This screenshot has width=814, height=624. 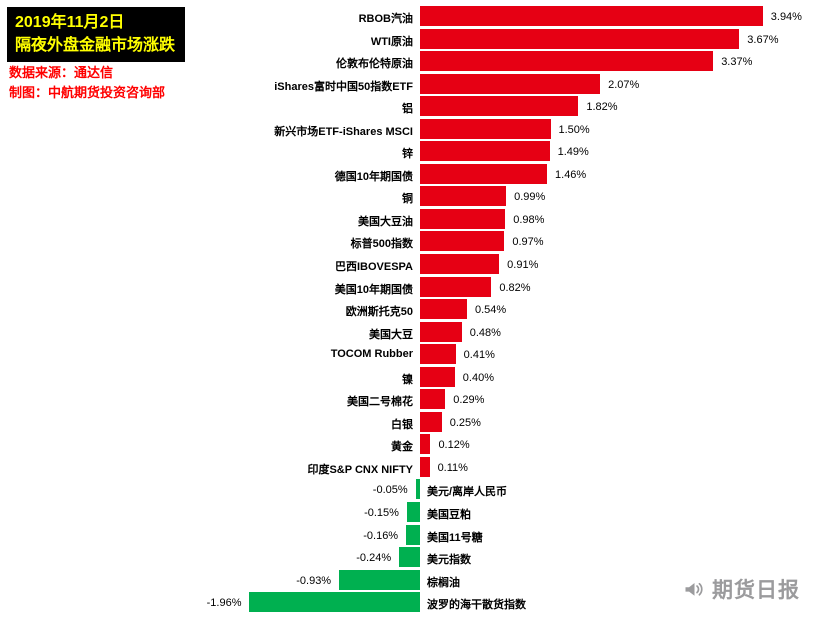 I want to click on category-label: iShares富时中国50指数ETF, so click(x=343, y=86).